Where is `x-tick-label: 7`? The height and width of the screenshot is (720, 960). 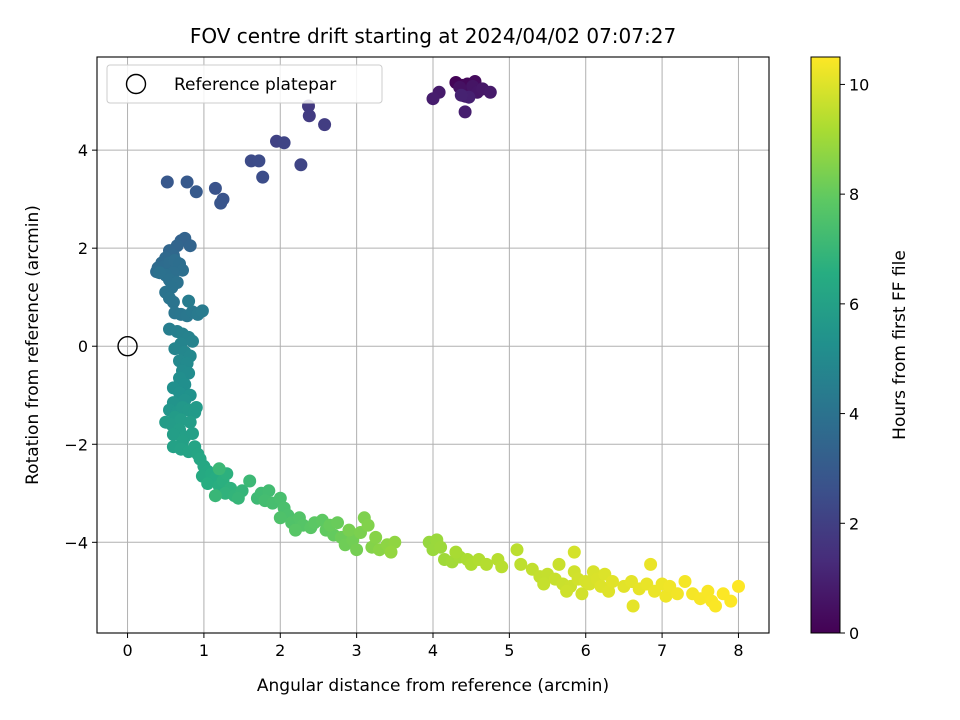
x-tick-label: 7 is located at coordinates (662, 650).